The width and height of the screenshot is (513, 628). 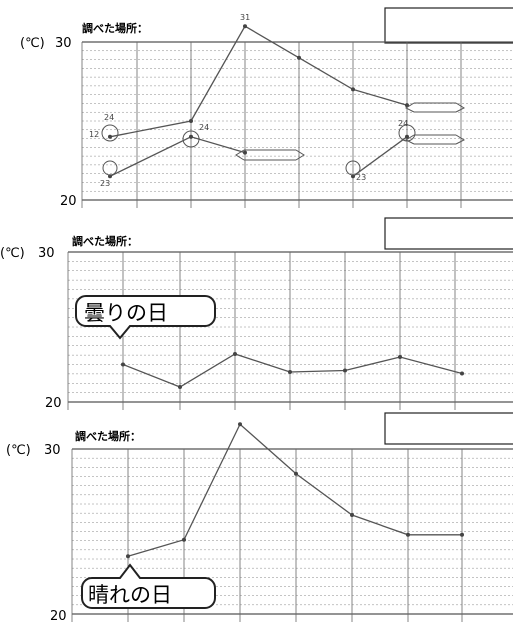 I want to click on chart-1-marks, so click(x=258, y=101).